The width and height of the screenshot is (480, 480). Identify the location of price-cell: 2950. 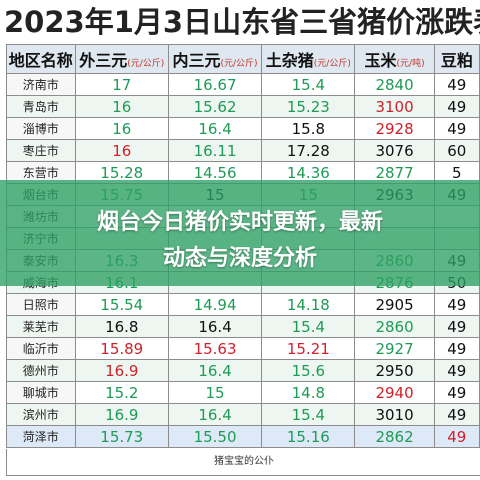
(394, 370).